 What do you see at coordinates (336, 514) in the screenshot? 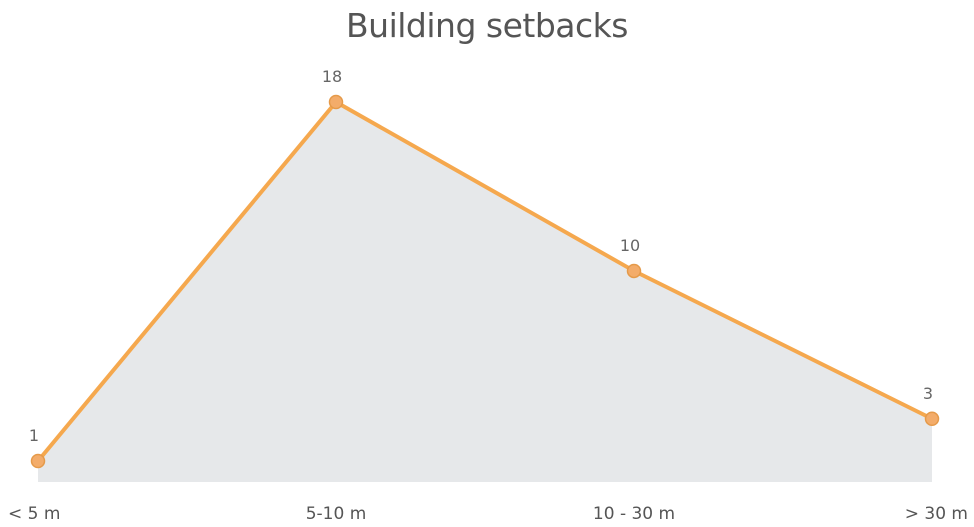
I see `x-tick-label-1: 5-10 m` at bounding box center [336, 514].